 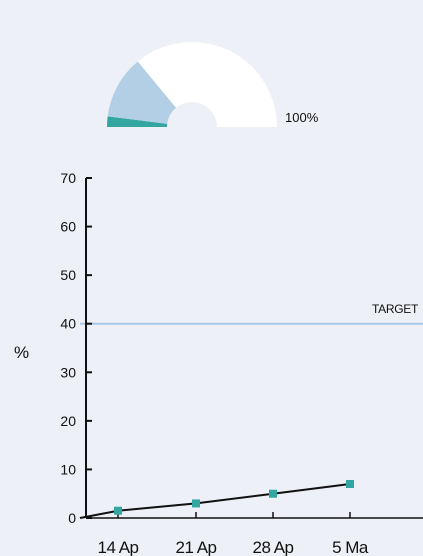 What do you see at coordinates (68, 275) in the screenshot?
I see `y-tick-label: 50` at bounding box center [68, 275].